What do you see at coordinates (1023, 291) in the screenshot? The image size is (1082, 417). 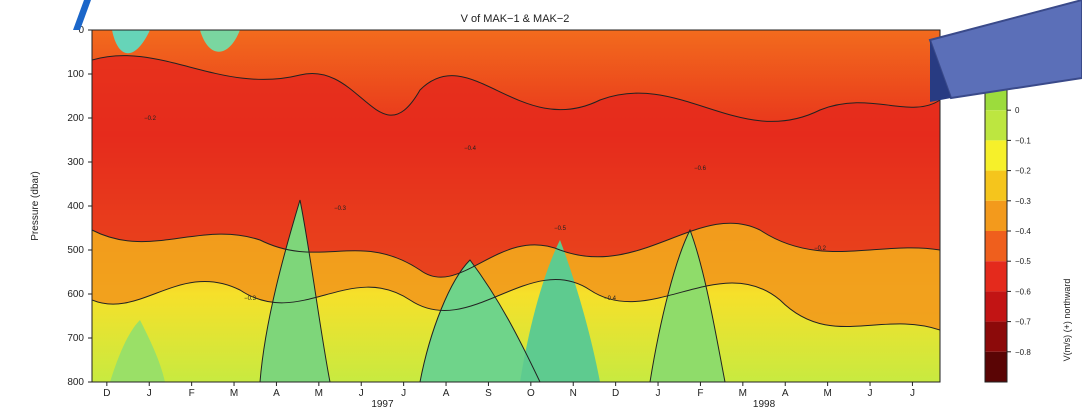 I see `colorbar-tick-label: −0.6` at bounding box center [1023, 291].